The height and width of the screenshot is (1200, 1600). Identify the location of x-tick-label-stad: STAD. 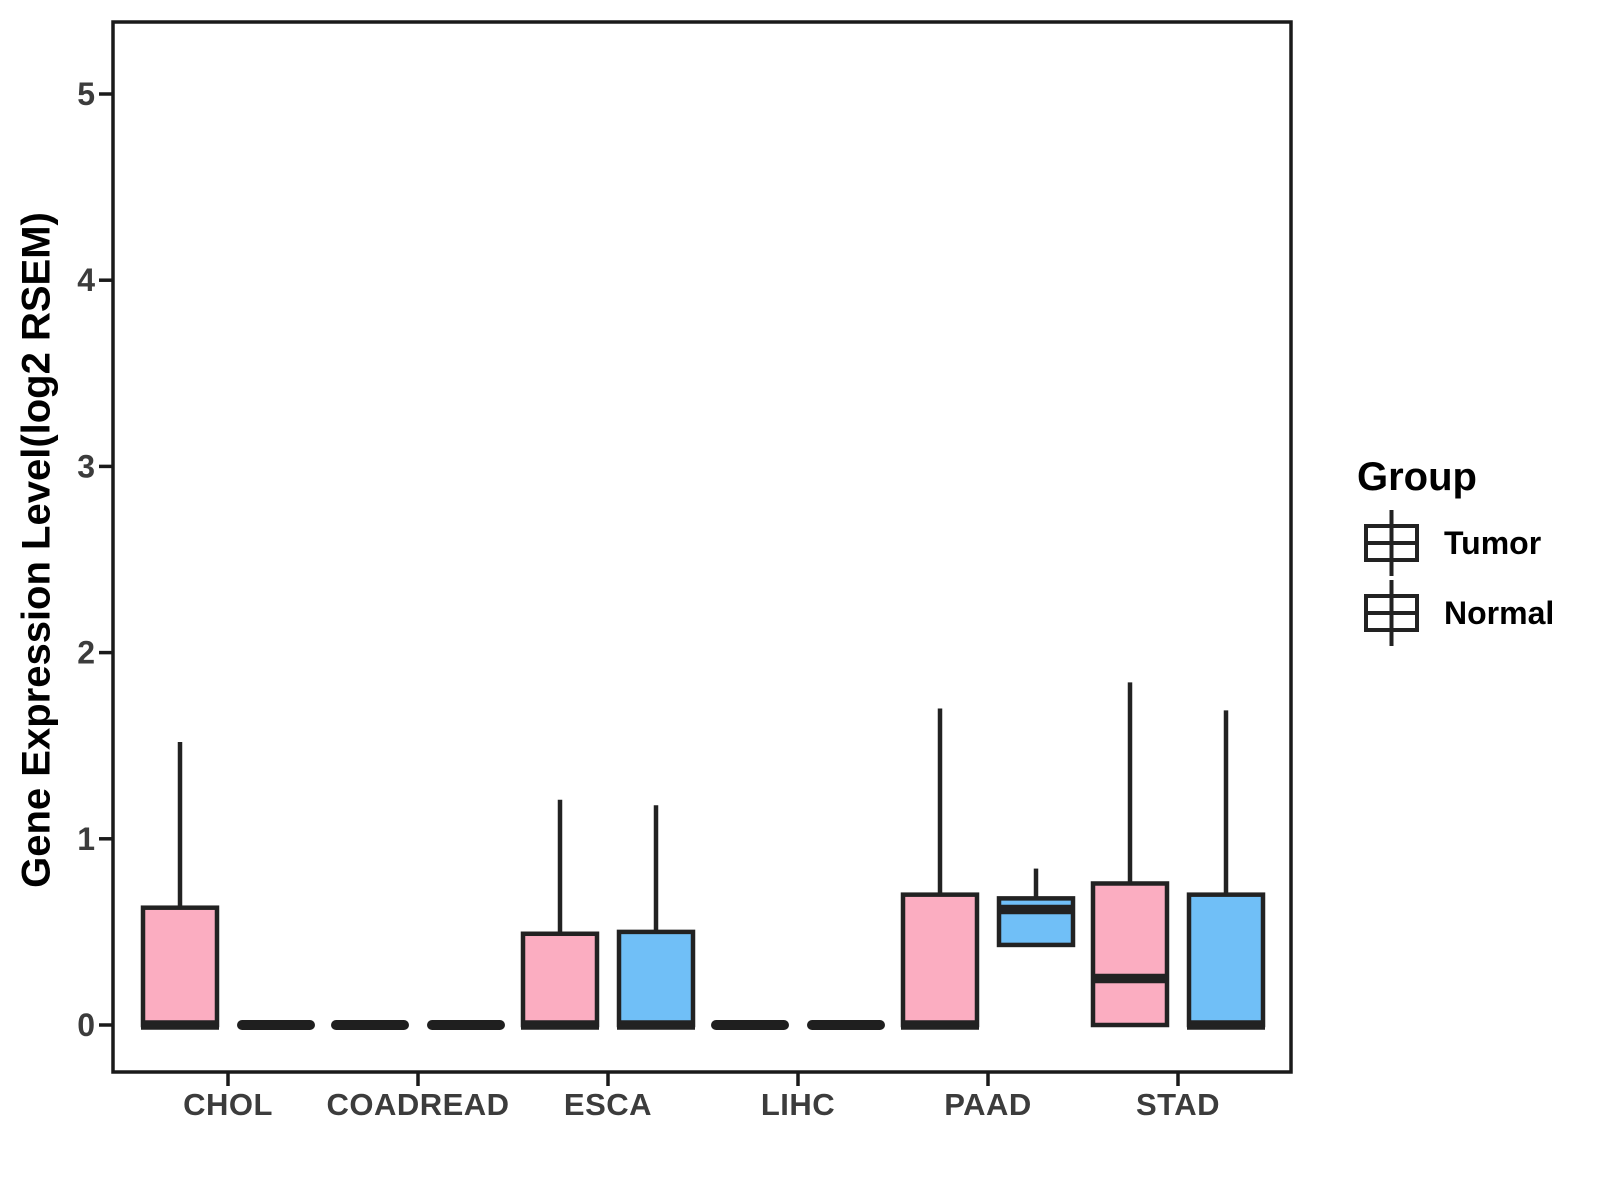
(1178, 1104).